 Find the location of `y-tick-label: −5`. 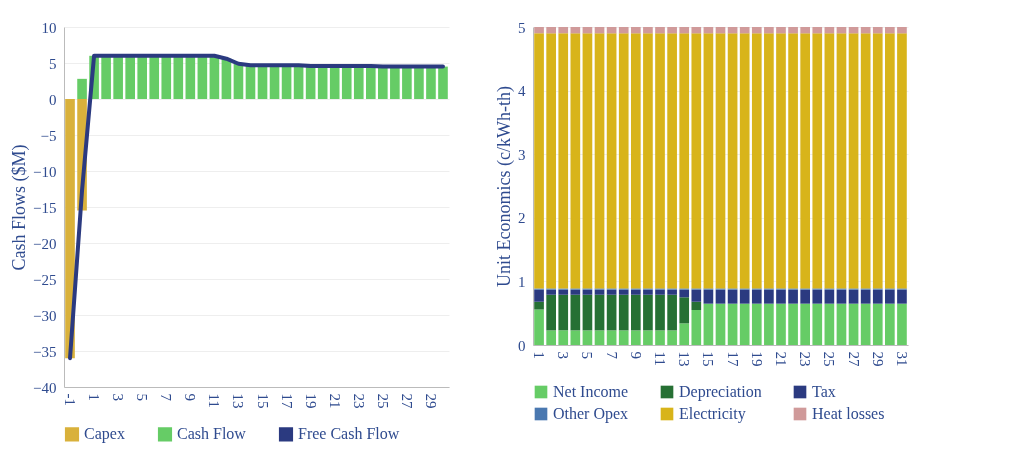

y-tick-label: −5 is located at coordinates (48, 135).